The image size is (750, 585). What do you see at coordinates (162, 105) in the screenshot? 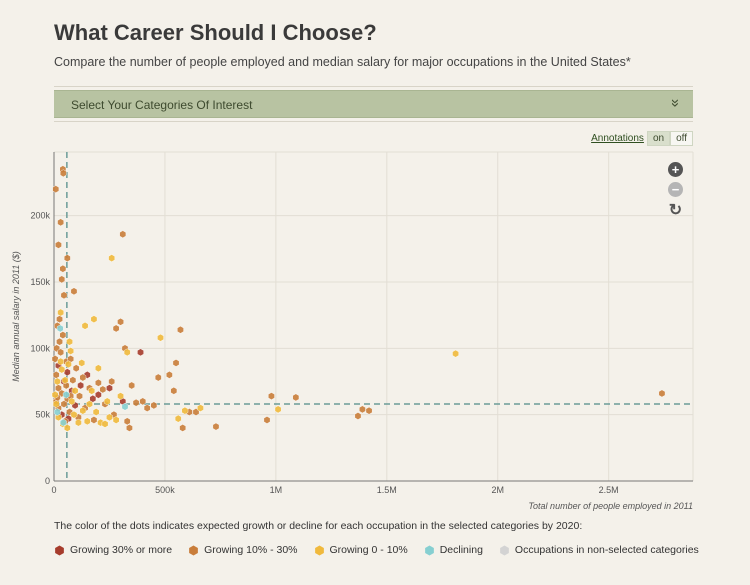
I see `category-selector-label: Select Your Categories Of Interest` at bounding box center [162, 105].